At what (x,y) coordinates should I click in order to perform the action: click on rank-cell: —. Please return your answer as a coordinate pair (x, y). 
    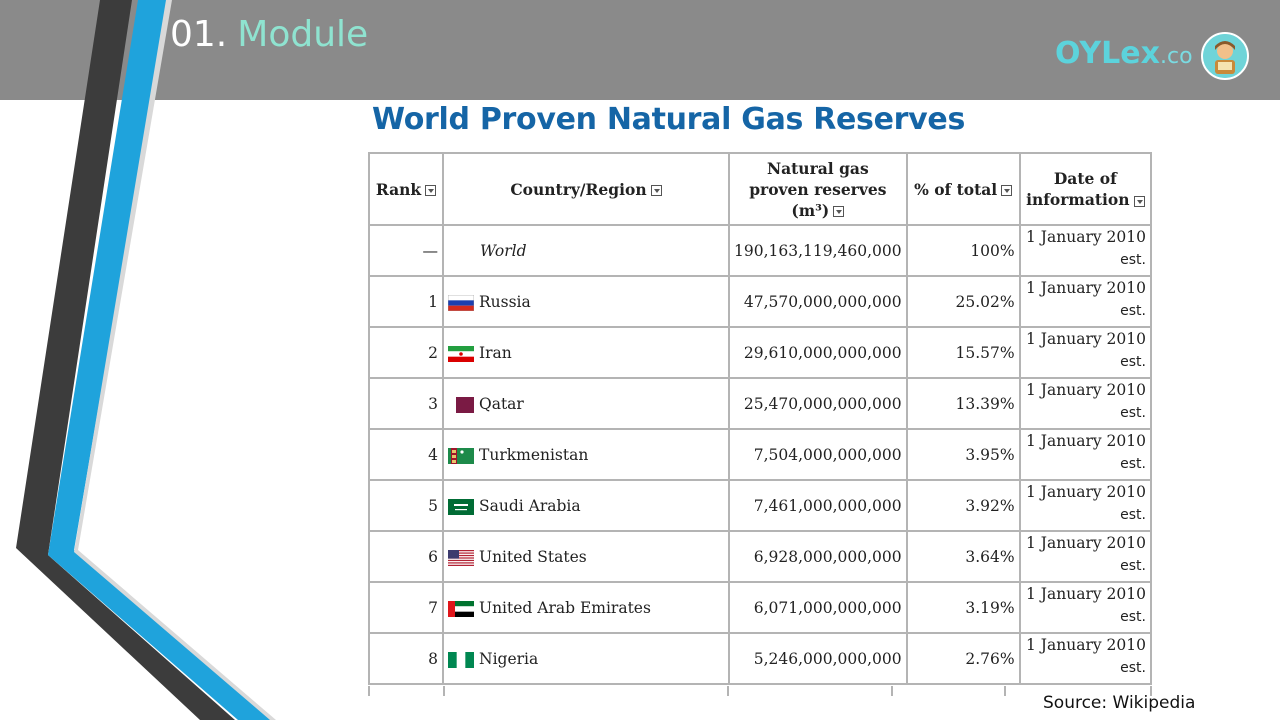
    Looking at the image, I should click on (406, 250).